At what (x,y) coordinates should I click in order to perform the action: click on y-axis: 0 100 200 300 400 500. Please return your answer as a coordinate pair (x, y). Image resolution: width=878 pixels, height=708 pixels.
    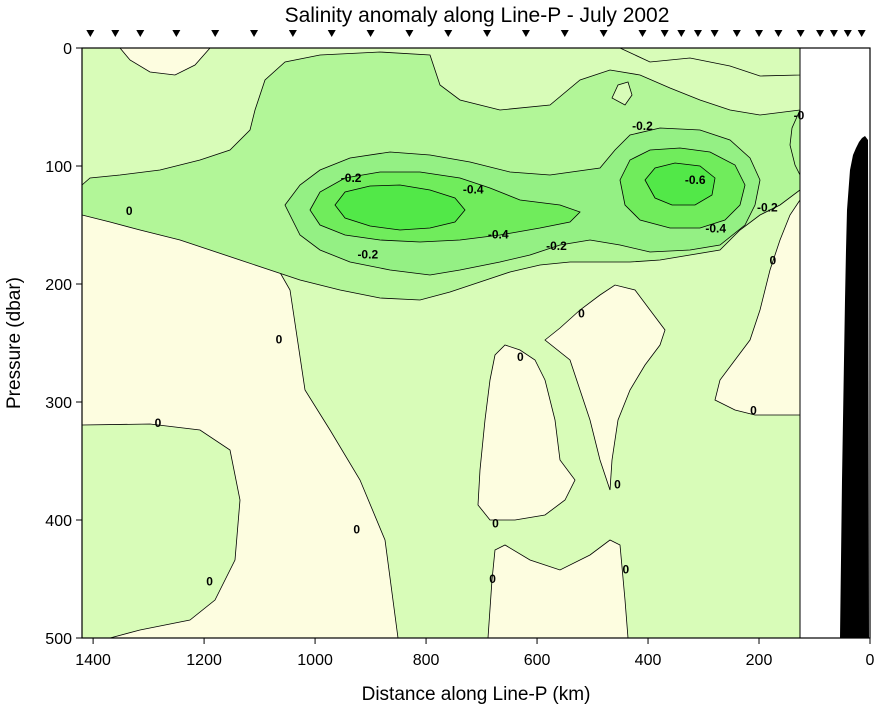
    Looking at the image, I should click on (63, 344).